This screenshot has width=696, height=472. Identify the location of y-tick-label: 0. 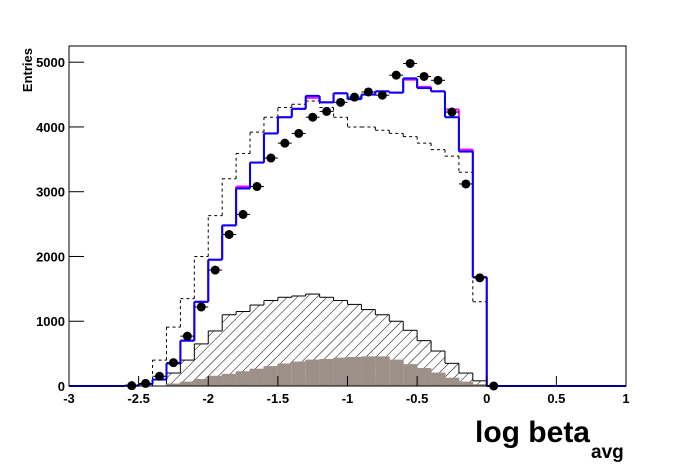
(61, 386).